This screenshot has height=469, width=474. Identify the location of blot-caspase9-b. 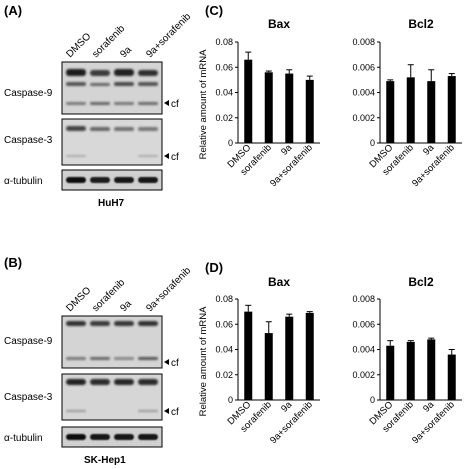
(112, 342).